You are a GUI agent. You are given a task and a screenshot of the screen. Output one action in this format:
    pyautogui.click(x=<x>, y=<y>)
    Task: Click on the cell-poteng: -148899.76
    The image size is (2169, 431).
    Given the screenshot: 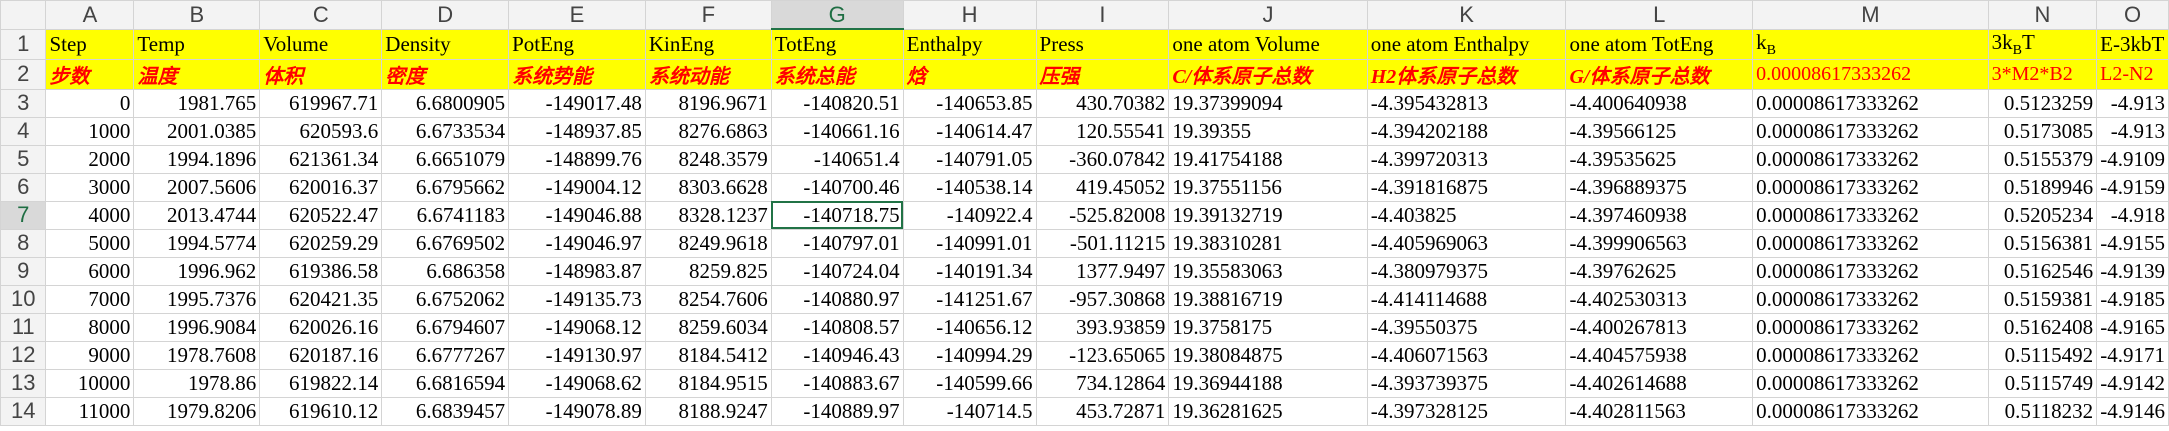 What is the action you would take?
    pyautogui.click(x=577, y=159)
    